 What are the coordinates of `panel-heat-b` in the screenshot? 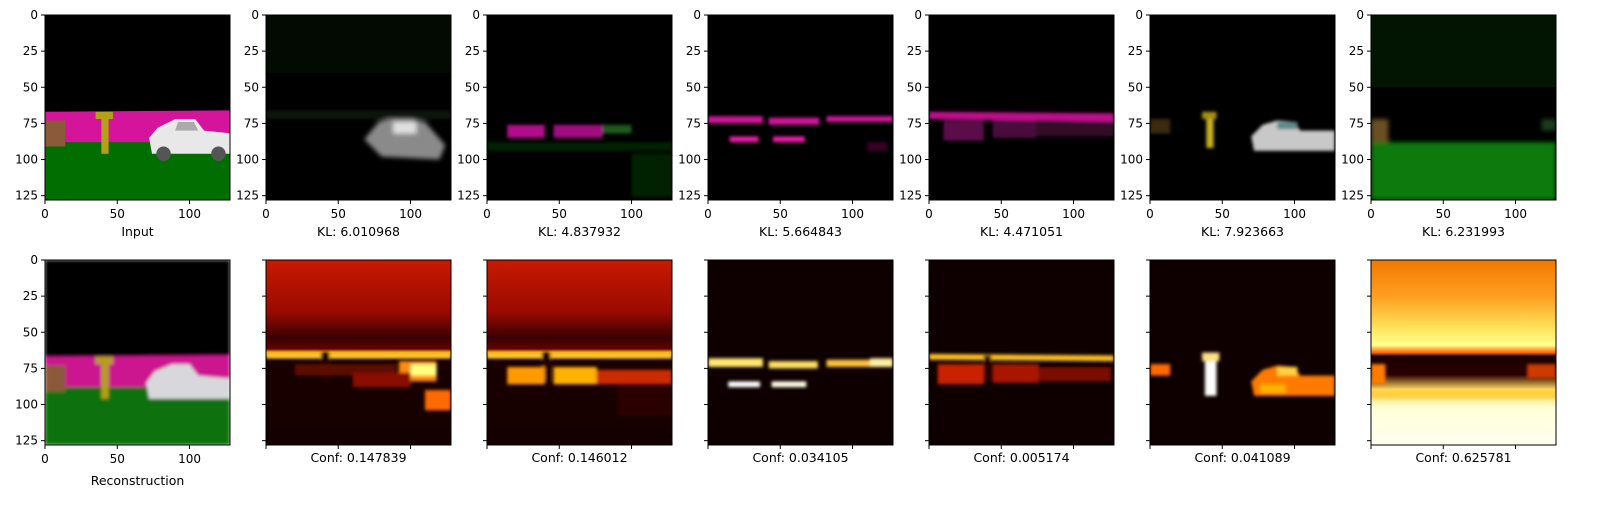 It's located at (578, 354).